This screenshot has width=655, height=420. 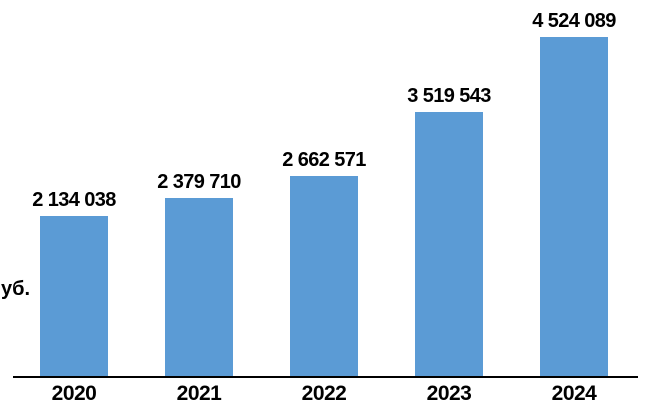 What do you see at coordinates (74, 296) in the screenshot?
I see `bar-2020` at bounding box center [74, 296].